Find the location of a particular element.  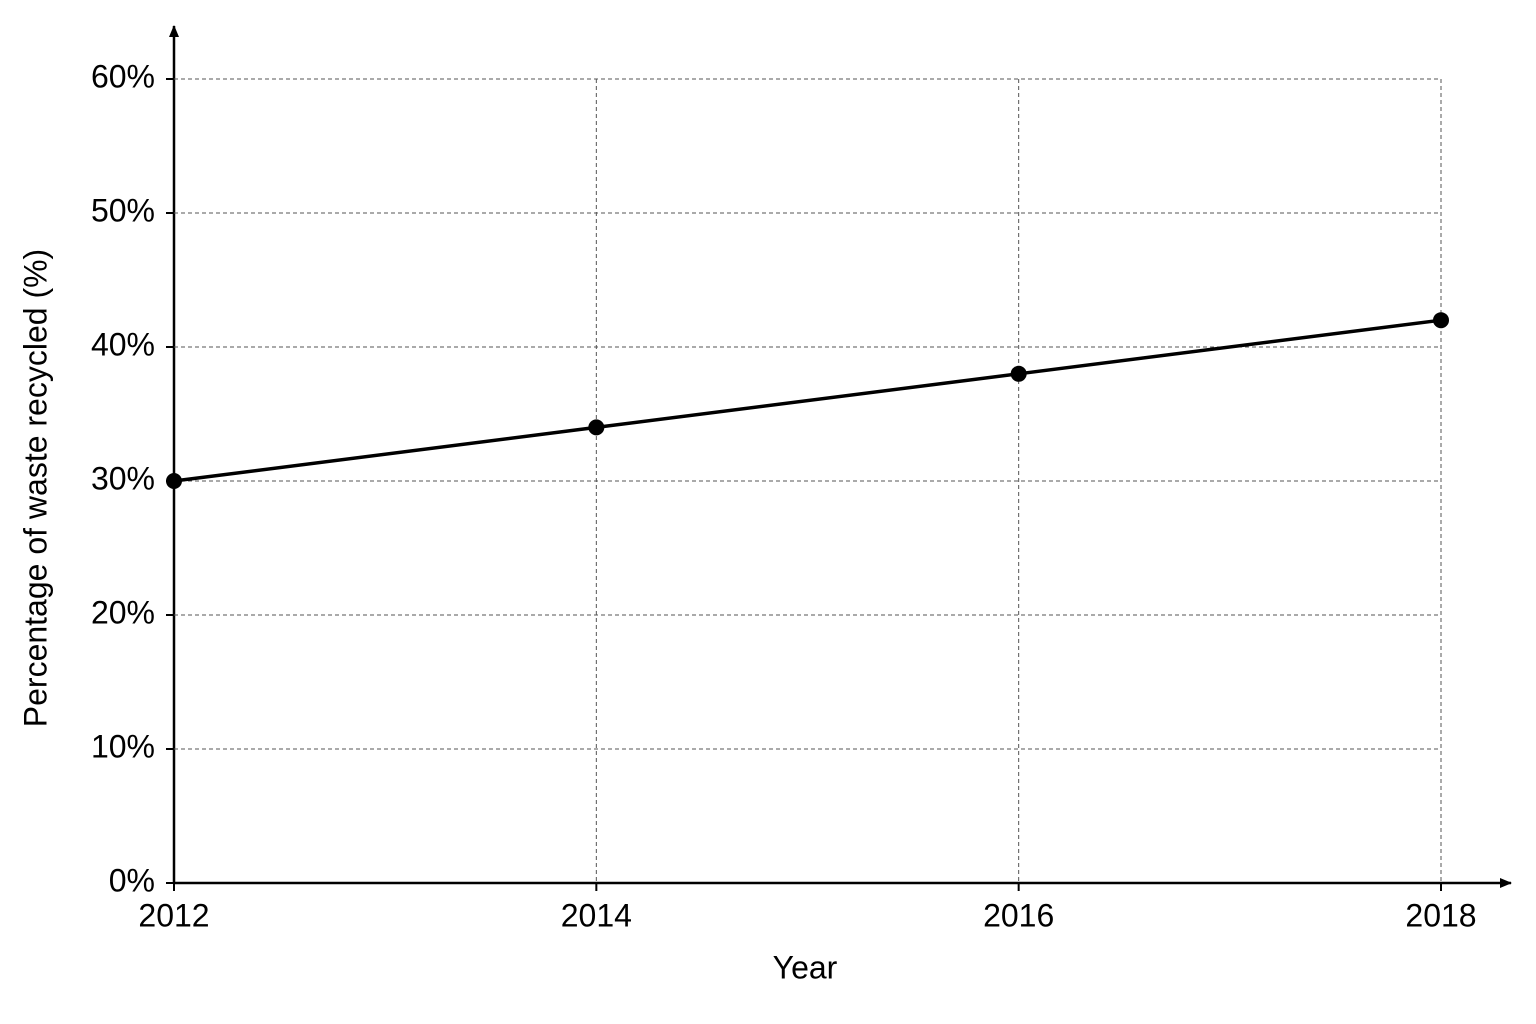

y-tick-label: 0% is located at coordinates (132, 880).